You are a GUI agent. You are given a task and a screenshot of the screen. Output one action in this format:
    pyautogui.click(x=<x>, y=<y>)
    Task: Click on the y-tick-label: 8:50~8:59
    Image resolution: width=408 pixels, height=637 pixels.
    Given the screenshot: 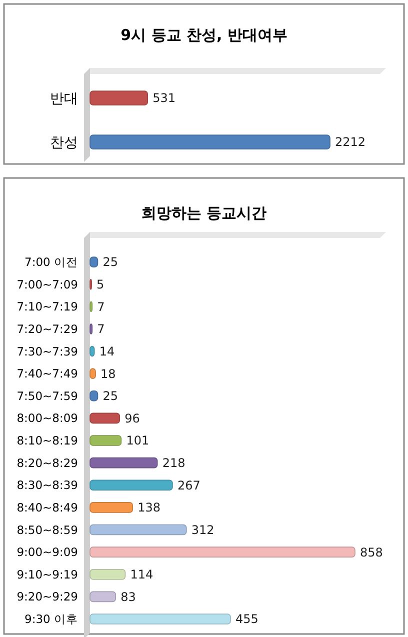 What is the action you would take?
    pyautogui.click(x=47, y=529)
    